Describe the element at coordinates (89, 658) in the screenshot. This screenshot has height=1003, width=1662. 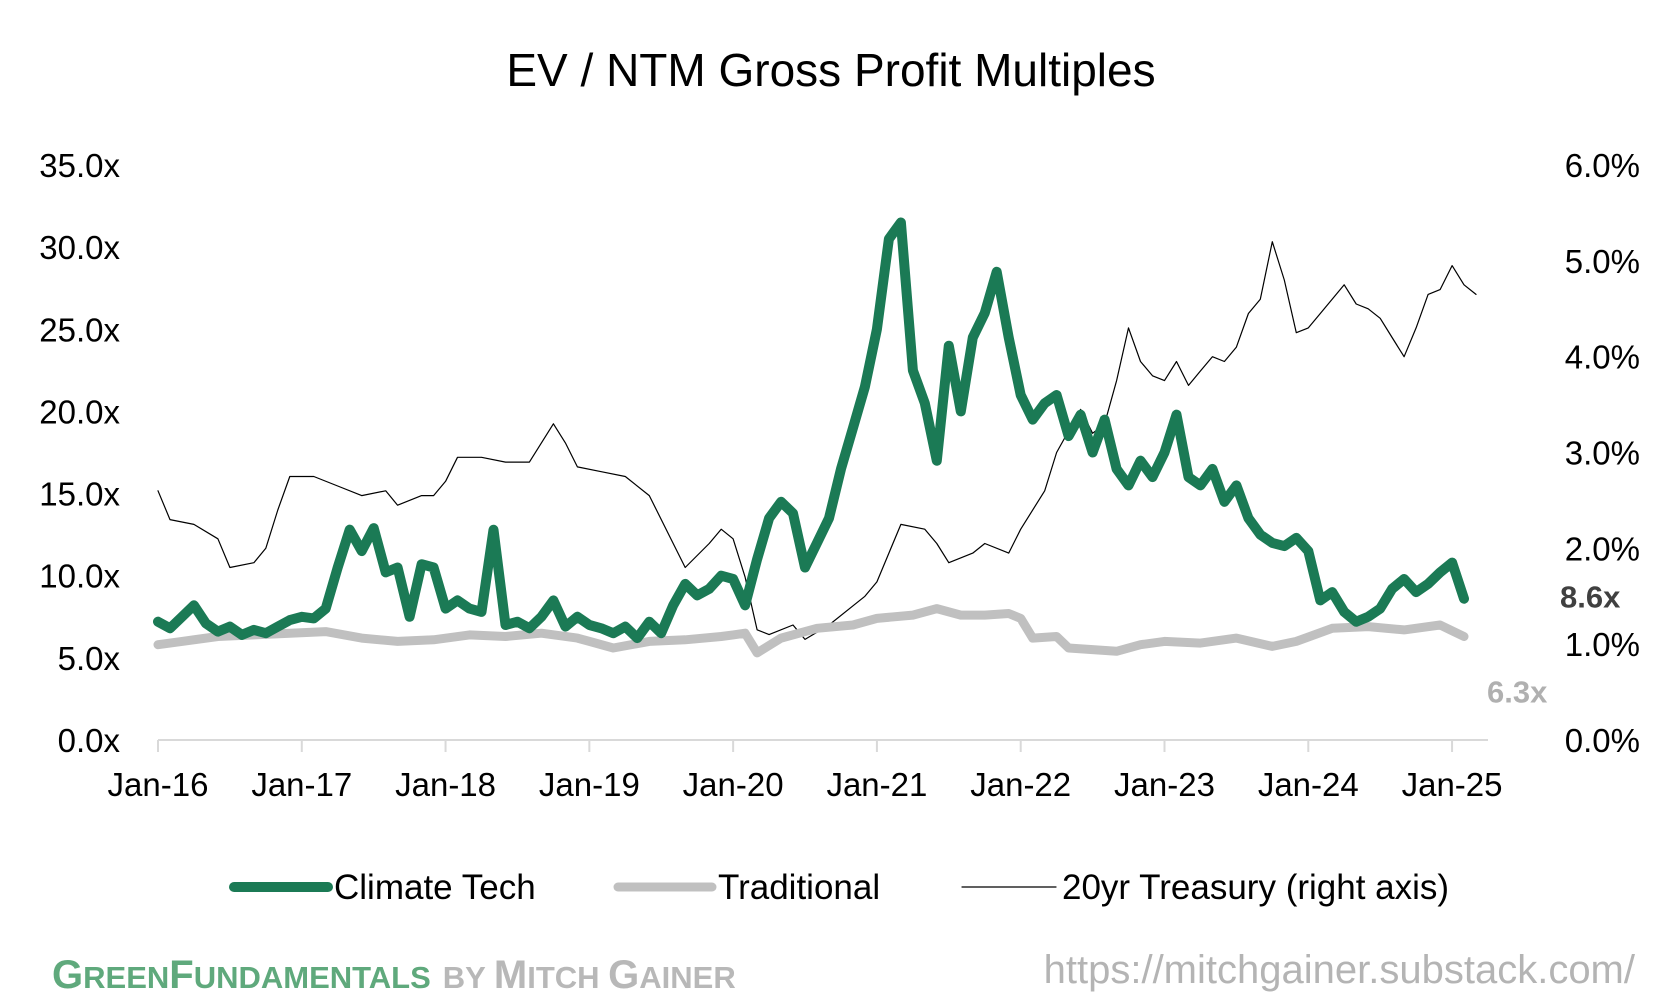
I see `y-left-tick-label: 5.0x` at that location.